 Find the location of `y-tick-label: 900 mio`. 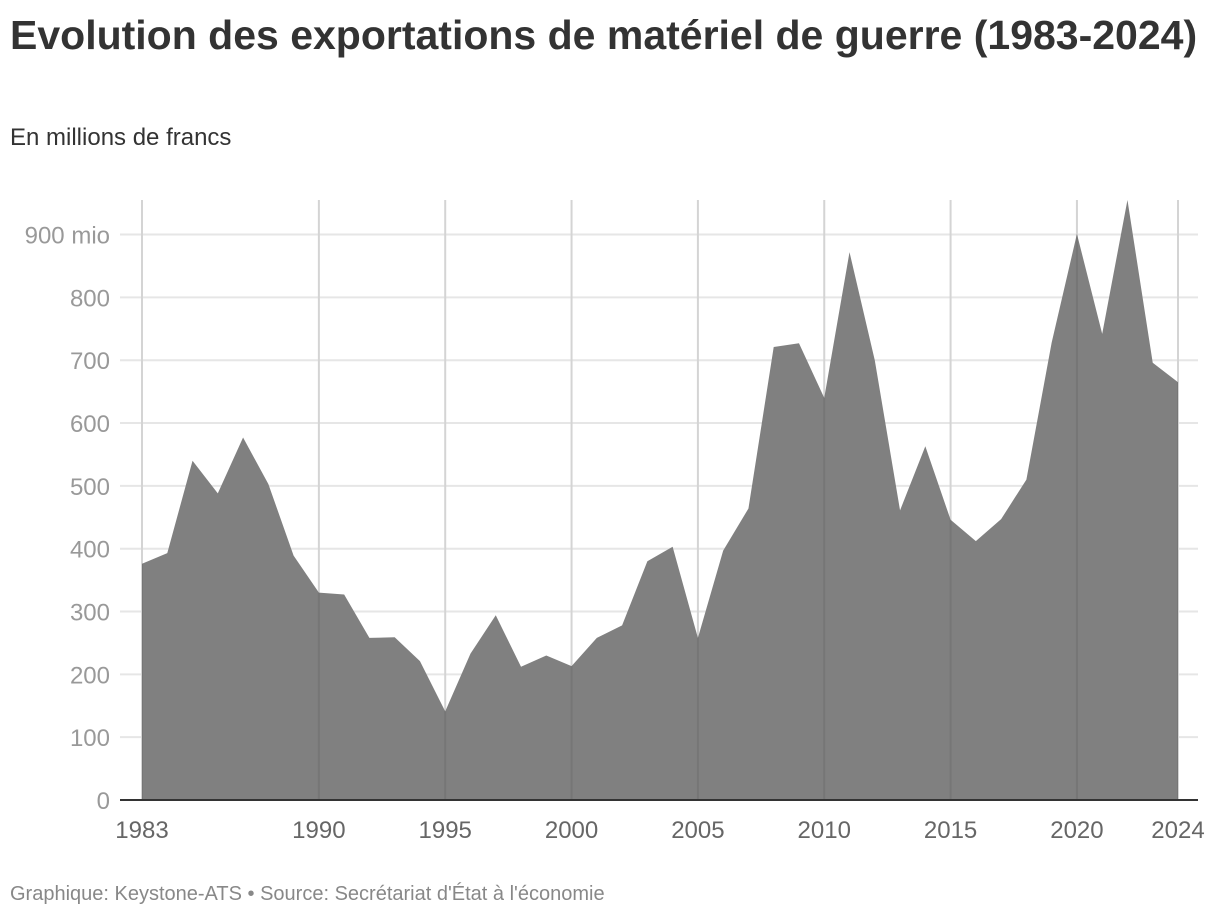

y-tick-label: 900 mio is located at coordinates (67, 236).